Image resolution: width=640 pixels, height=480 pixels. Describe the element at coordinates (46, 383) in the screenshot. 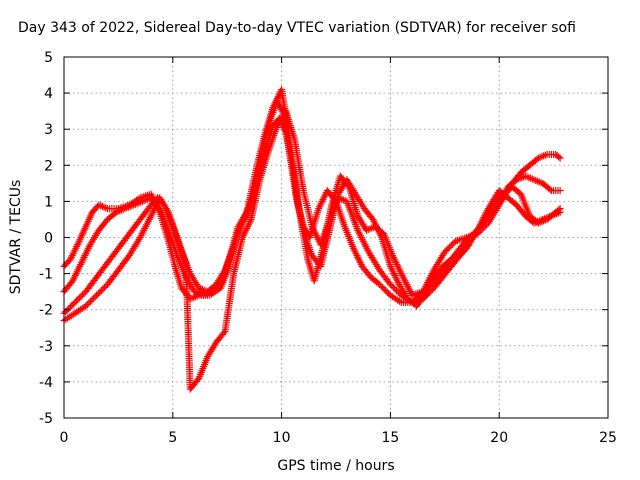

I see `y-tick-label: -4` at that location.